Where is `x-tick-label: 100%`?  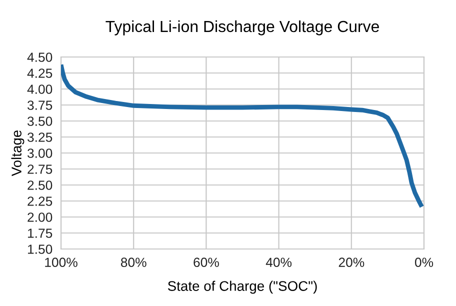 x-tick-label: 100% is located at coordinates (61, 263).